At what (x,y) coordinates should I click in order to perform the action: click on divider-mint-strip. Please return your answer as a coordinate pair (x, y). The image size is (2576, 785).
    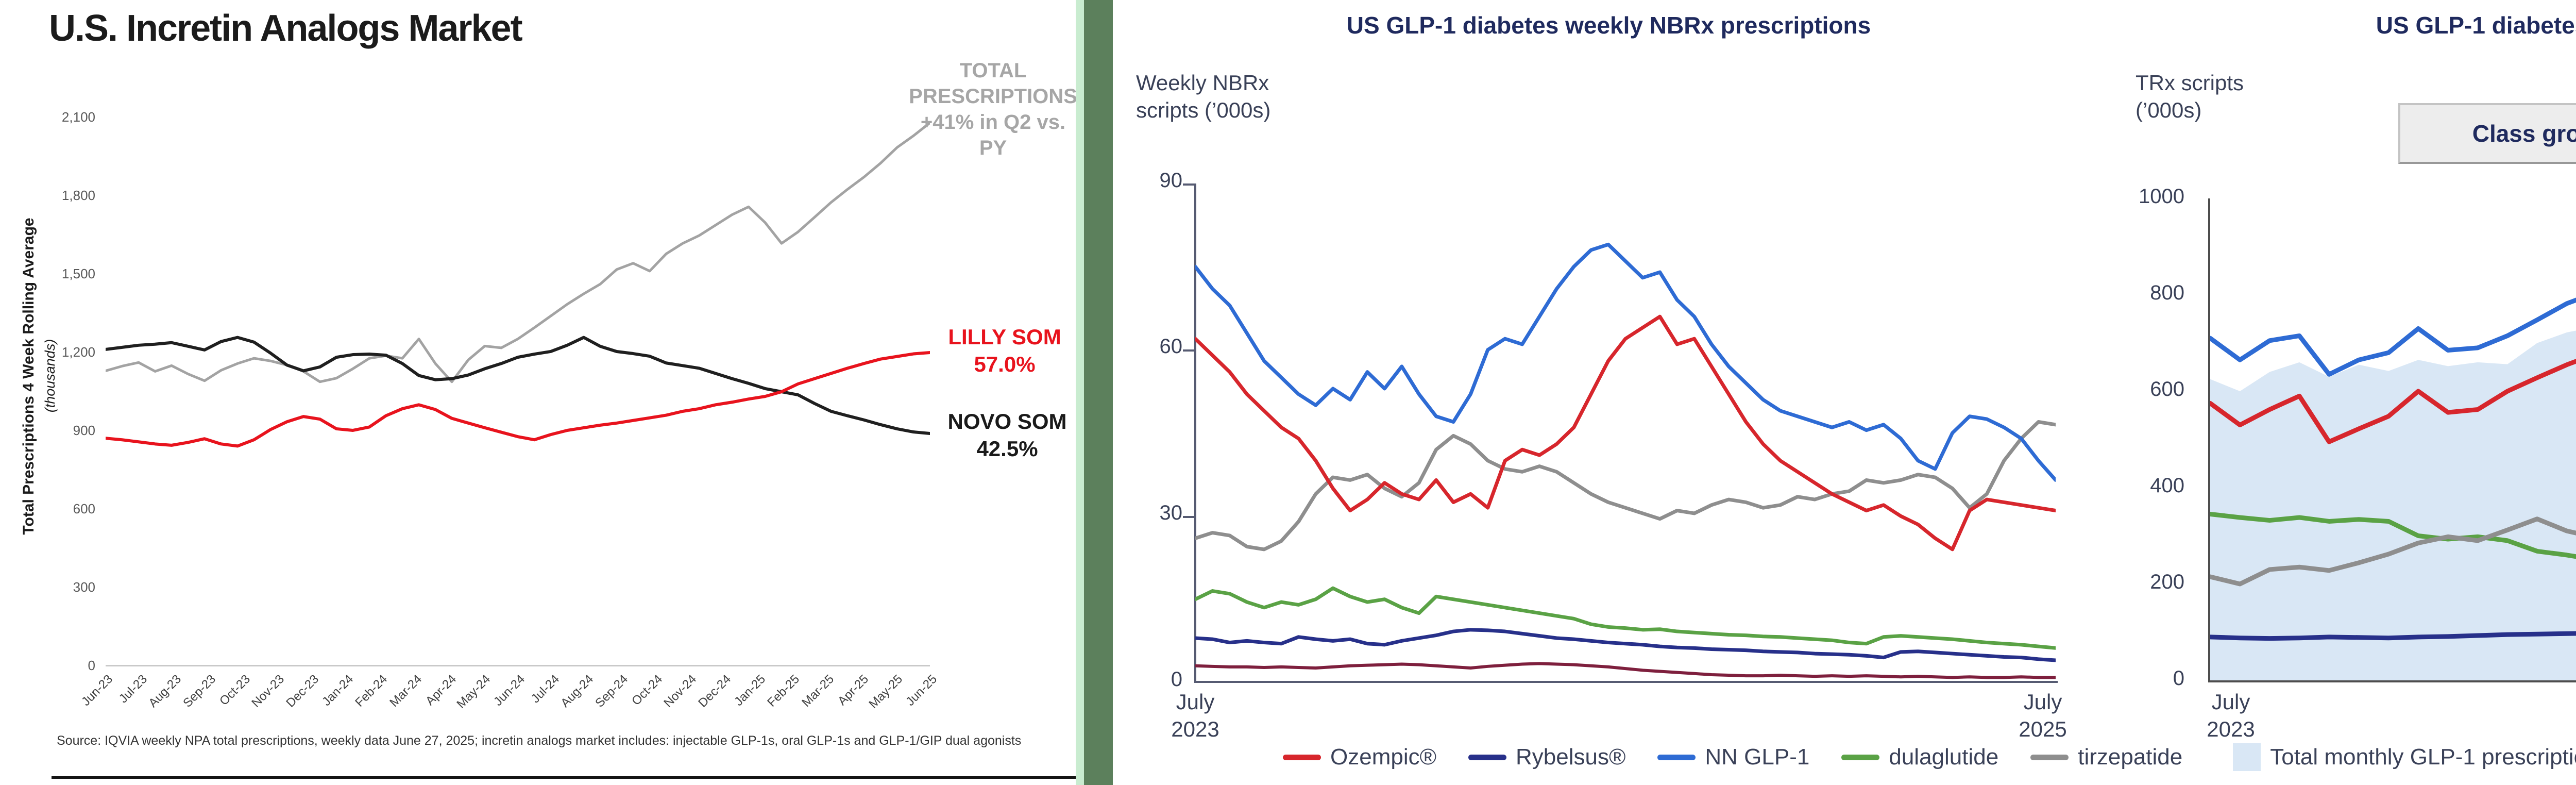
    Looking at the image, I should click on (1080, 392).